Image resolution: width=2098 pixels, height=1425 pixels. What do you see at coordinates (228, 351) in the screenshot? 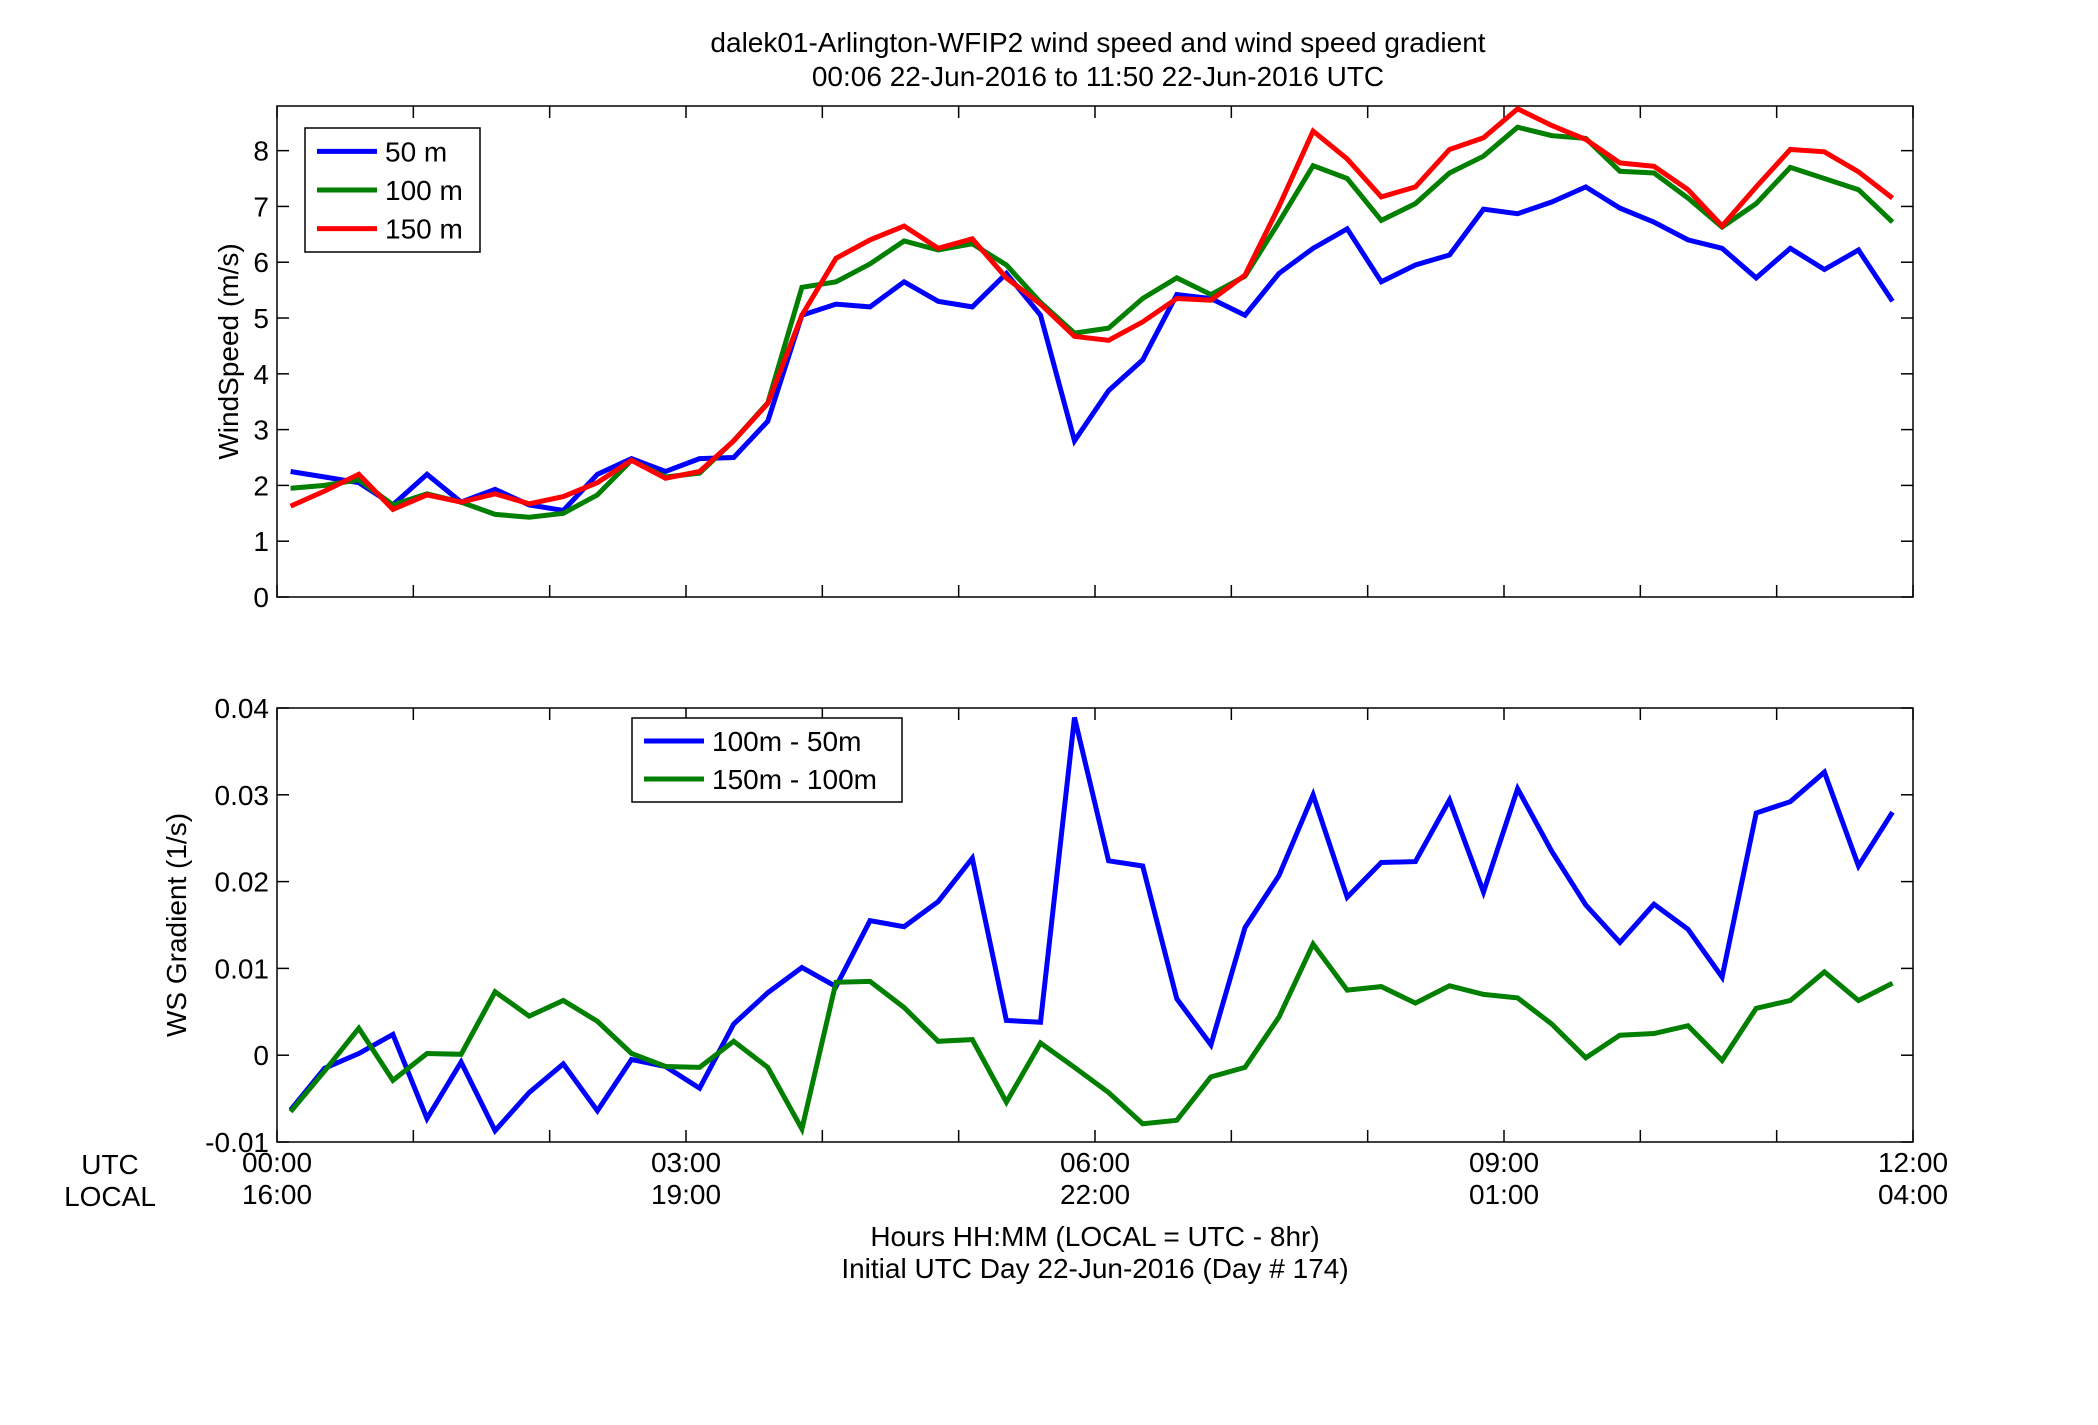
I see `y-axis-label: WindSpeed (m/s)` at bounding box center [228, 351].